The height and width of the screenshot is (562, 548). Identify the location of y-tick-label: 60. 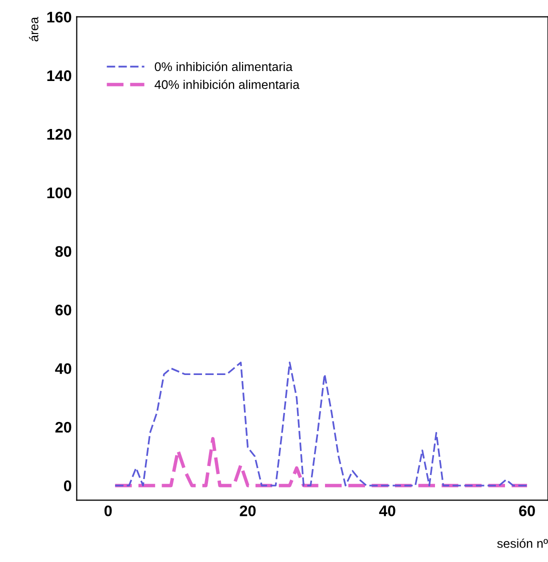
(63, 310).